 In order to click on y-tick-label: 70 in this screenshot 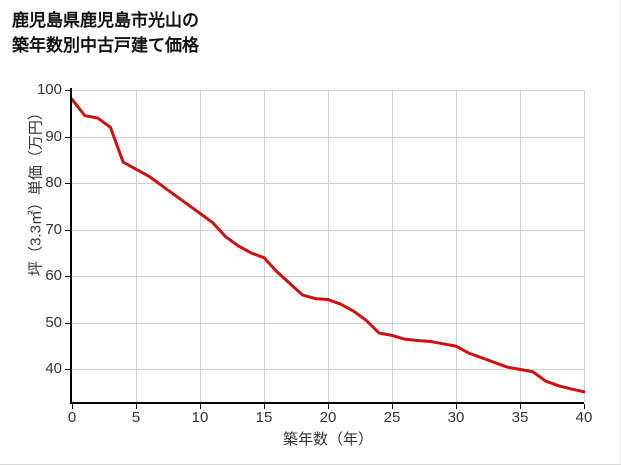, I will do `click(53, 229)`.